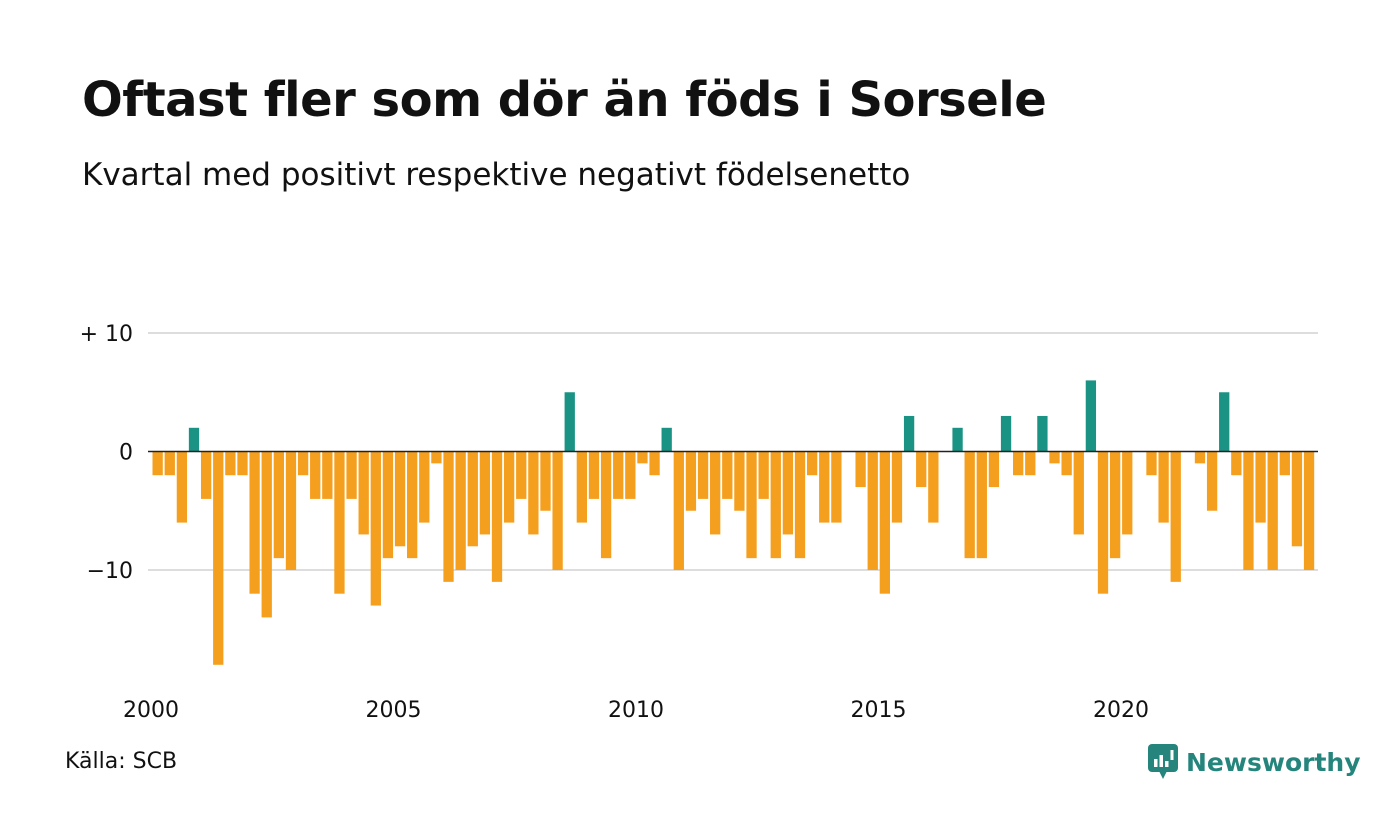  I want to click on x-tick-label: 2010, so click(636, 710).